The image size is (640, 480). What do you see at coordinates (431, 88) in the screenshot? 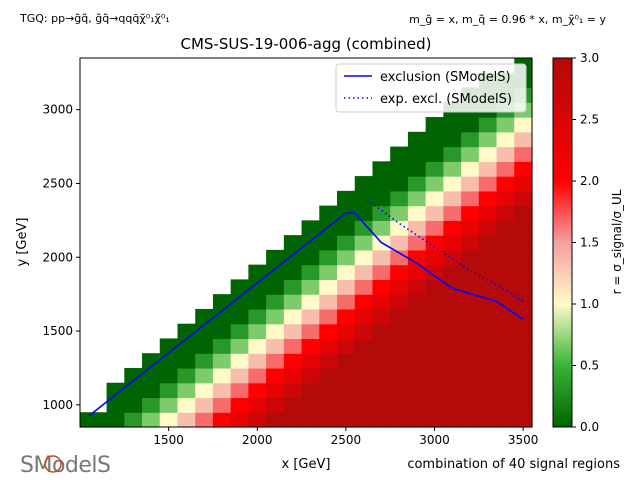
I see `legend-box` at bounding box center [431, 88].